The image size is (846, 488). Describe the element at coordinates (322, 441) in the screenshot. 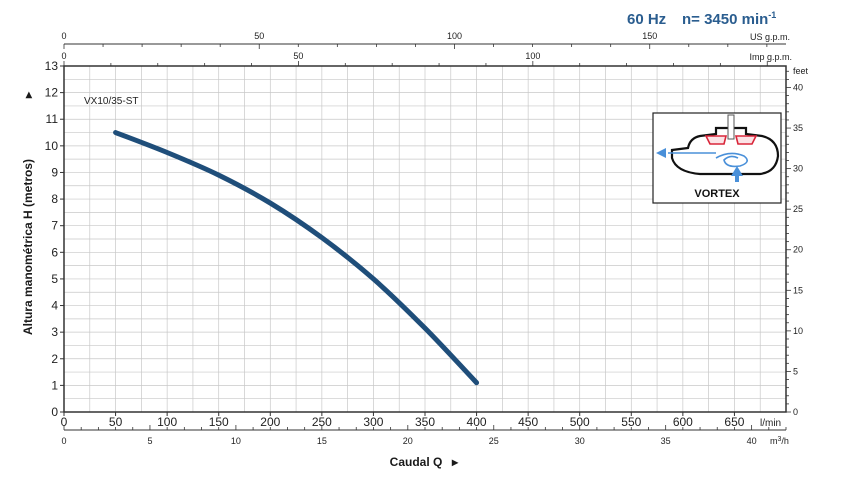

I see `m3h-tick-label: 15` at that location.